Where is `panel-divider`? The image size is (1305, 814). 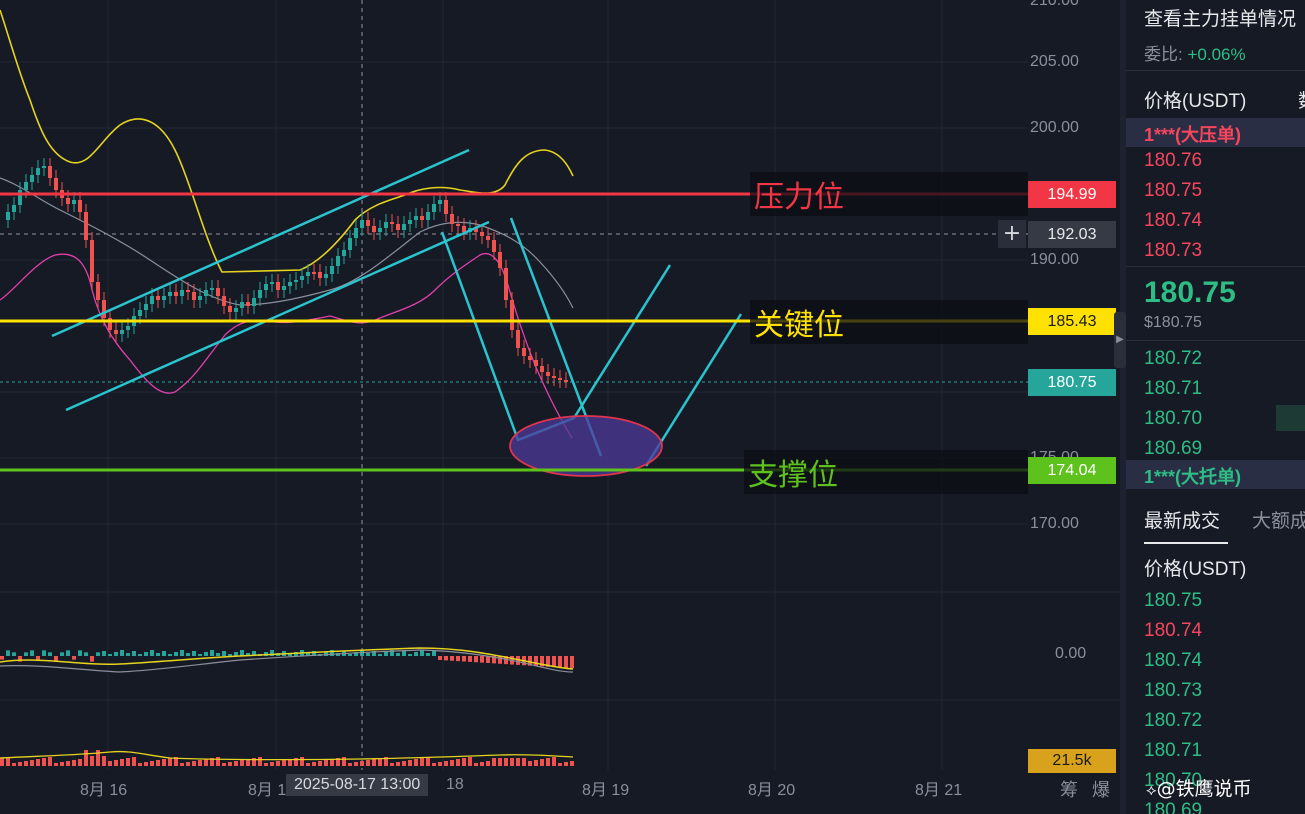 panel-divider is located at coordinates (1123, 407).